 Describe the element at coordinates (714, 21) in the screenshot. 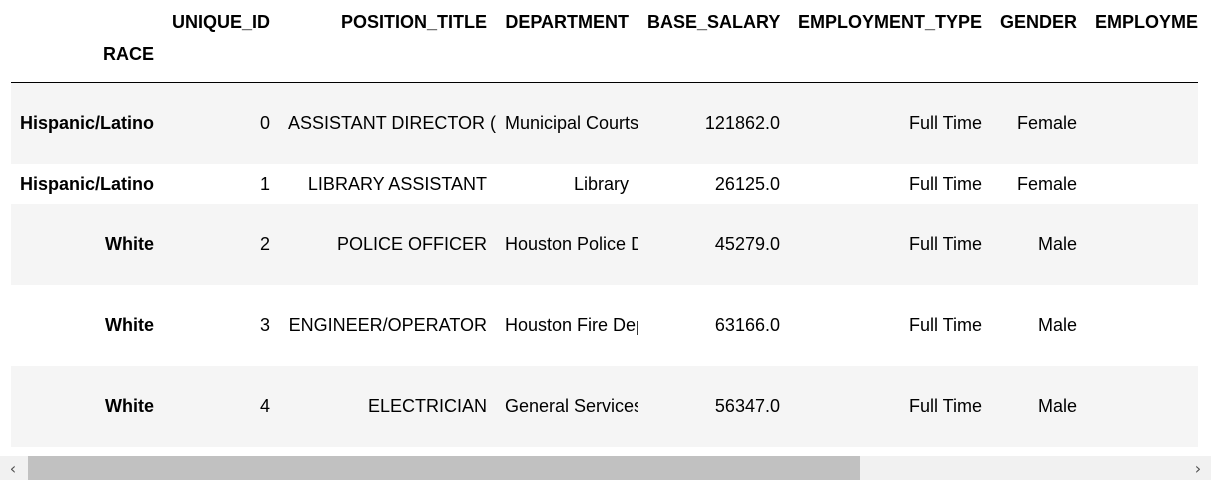

I see `column-header: BASE_SALARY` at that location.